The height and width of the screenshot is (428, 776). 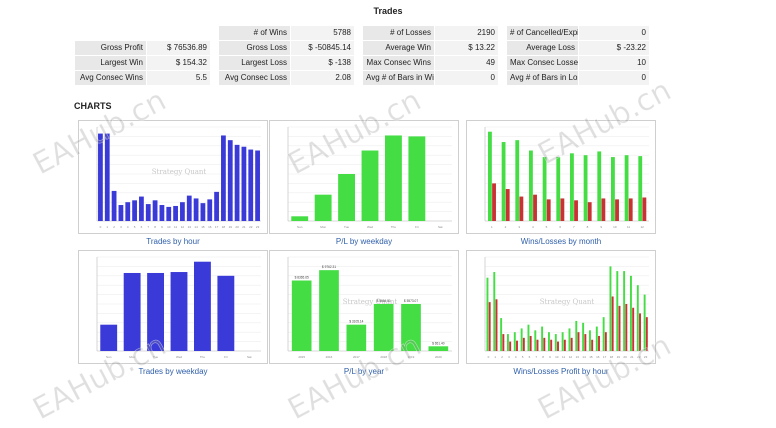 I want to click on stat-label: Avg # of Bars in Wins, so click(x=398, y=78).